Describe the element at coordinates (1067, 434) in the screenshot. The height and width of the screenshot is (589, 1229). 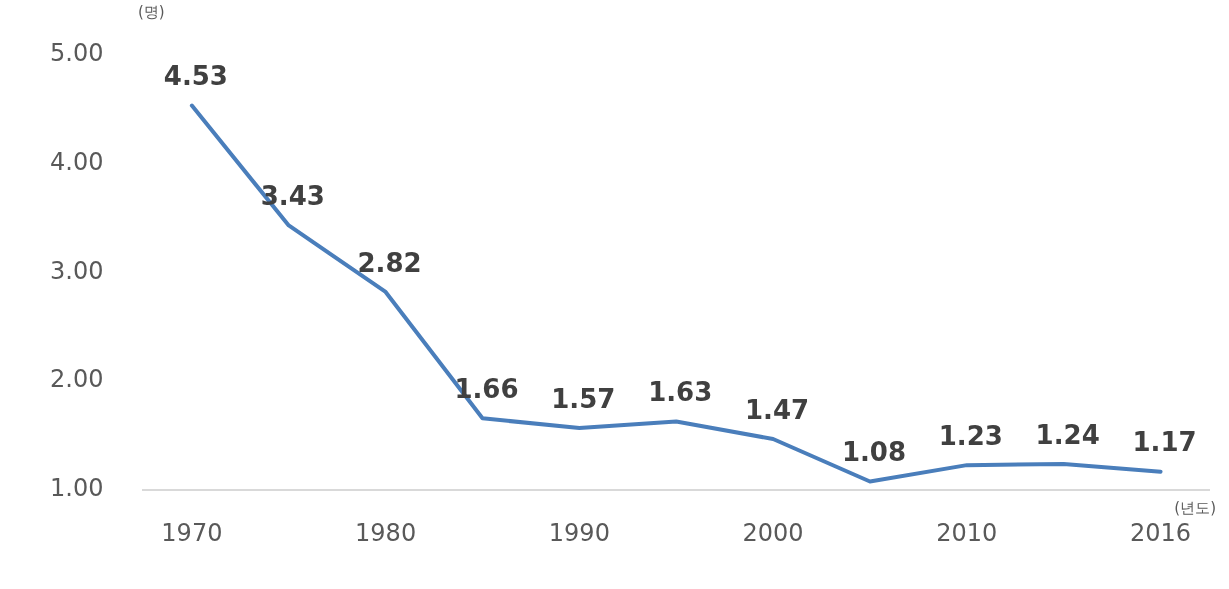
I see `data-label: 1.24` at that location.